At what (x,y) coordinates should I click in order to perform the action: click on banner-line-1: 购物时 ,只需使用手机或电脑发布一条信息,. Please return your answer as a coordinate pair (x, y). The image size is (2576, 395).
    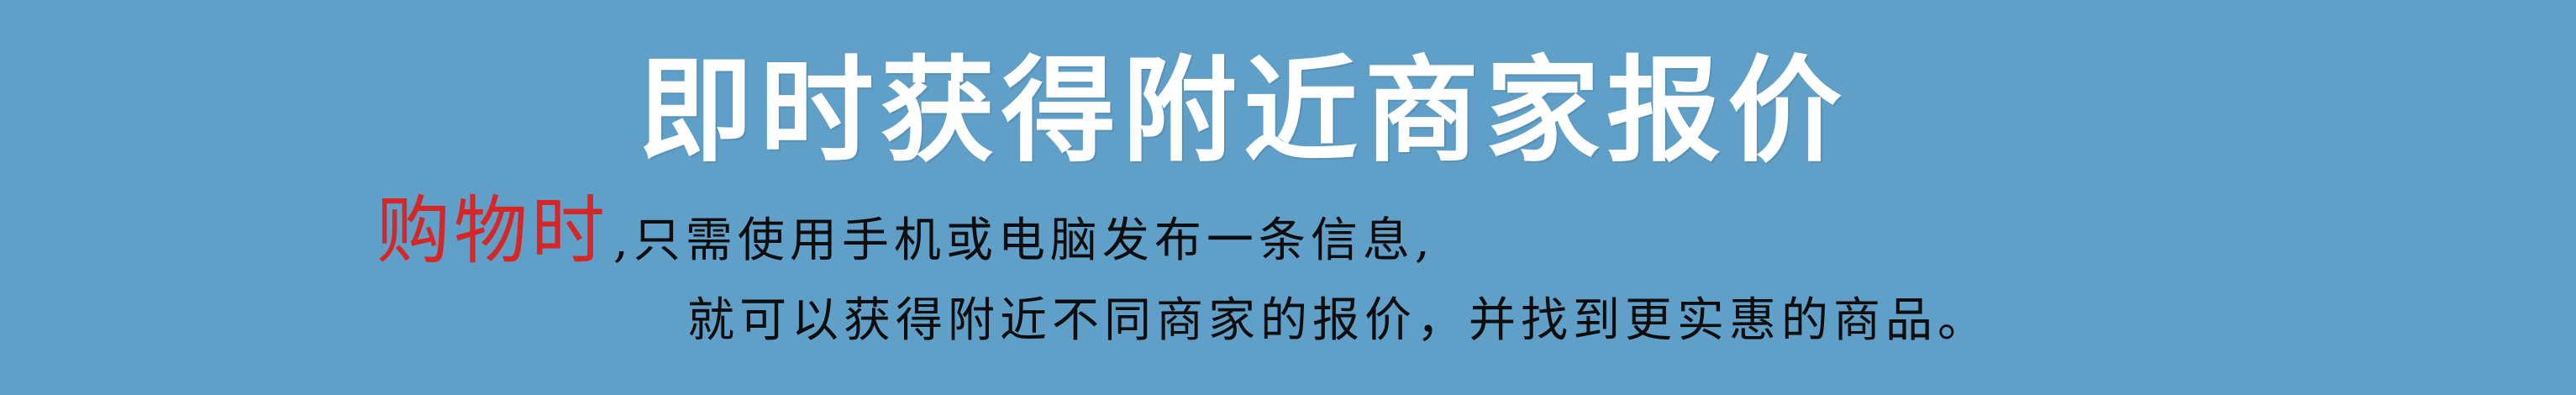
    Looking at the image, I should click on (905, 231).